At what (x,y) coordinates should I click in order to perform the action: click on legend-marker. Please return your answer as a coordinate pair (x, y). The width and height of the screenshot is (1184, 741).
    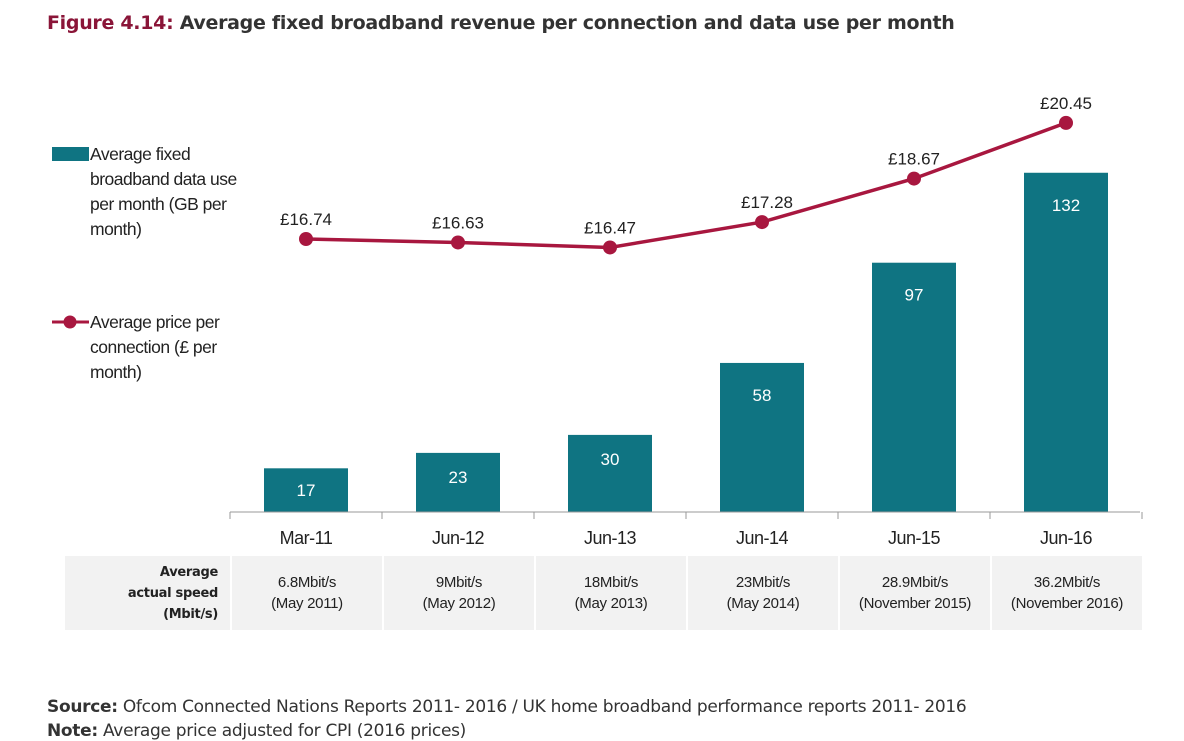
    Looking at the image, I should click on (70, 322).